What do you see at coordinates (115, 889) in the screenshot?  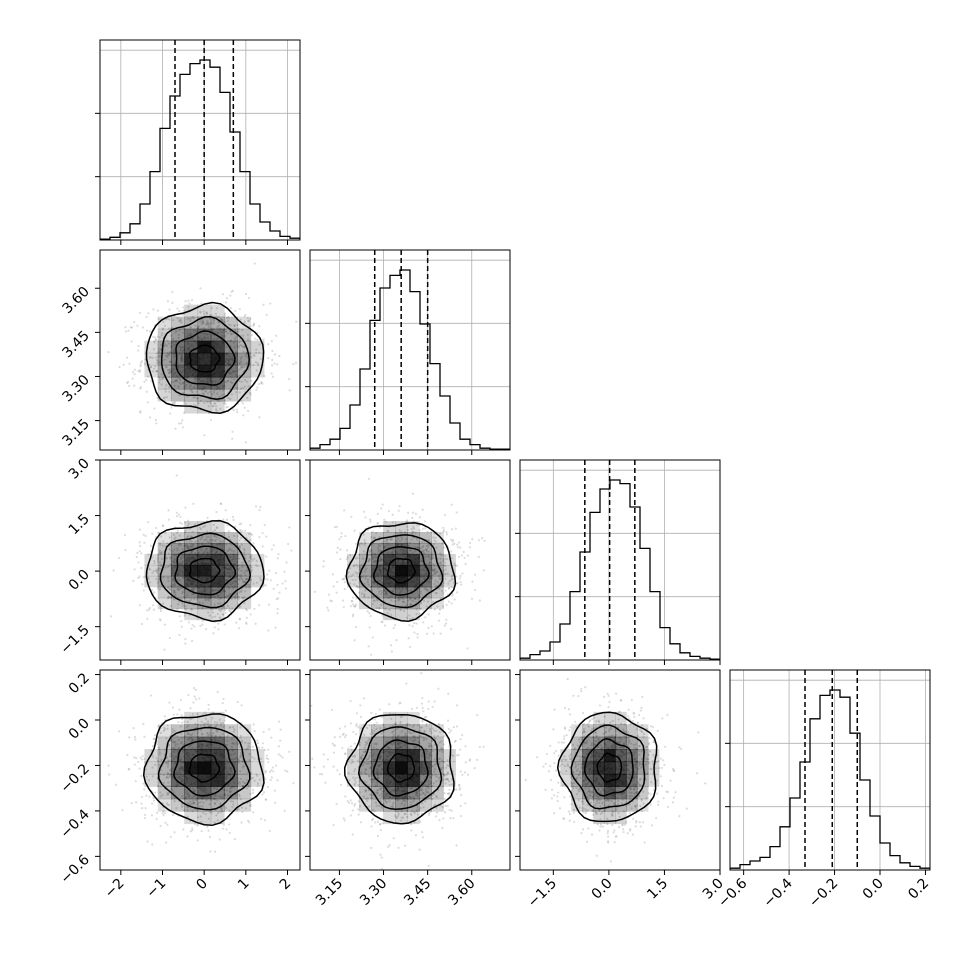 I see `x-tick-label: −2` at bounding box center [115, 889].